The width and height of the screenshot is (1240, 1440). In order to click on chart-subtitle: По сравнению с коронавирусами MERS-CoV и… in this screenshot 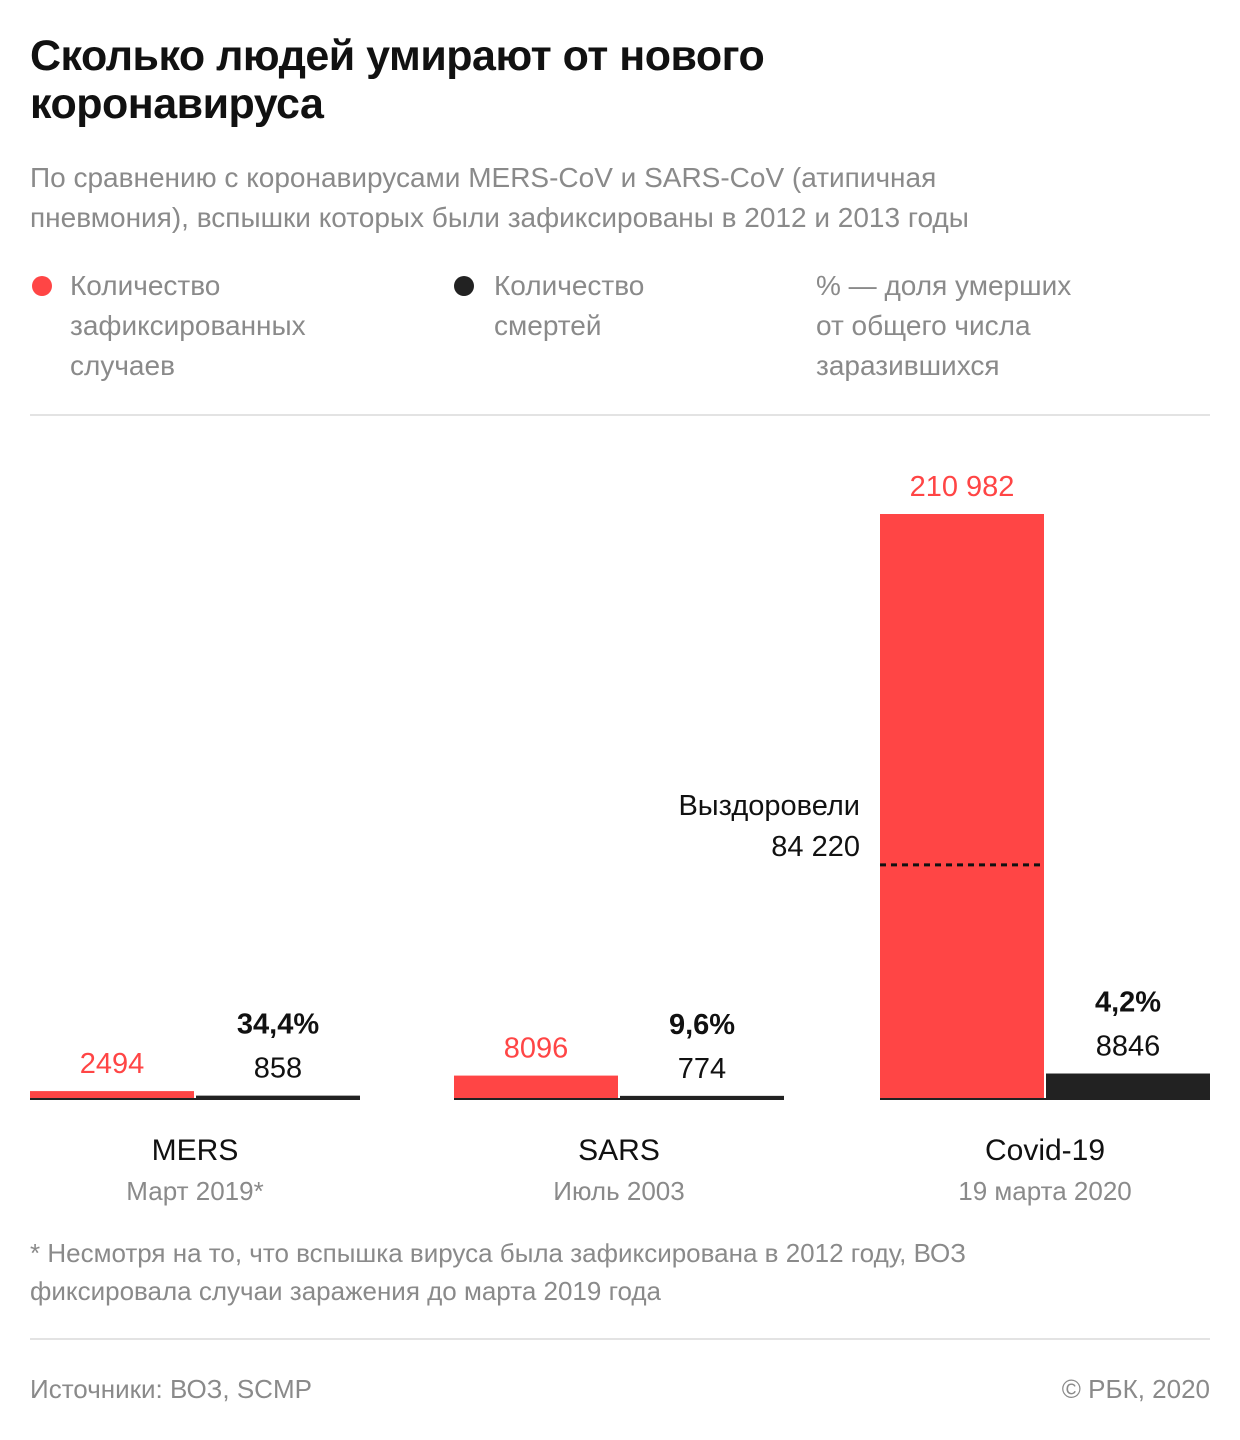, I will do `click(499, 197)`.